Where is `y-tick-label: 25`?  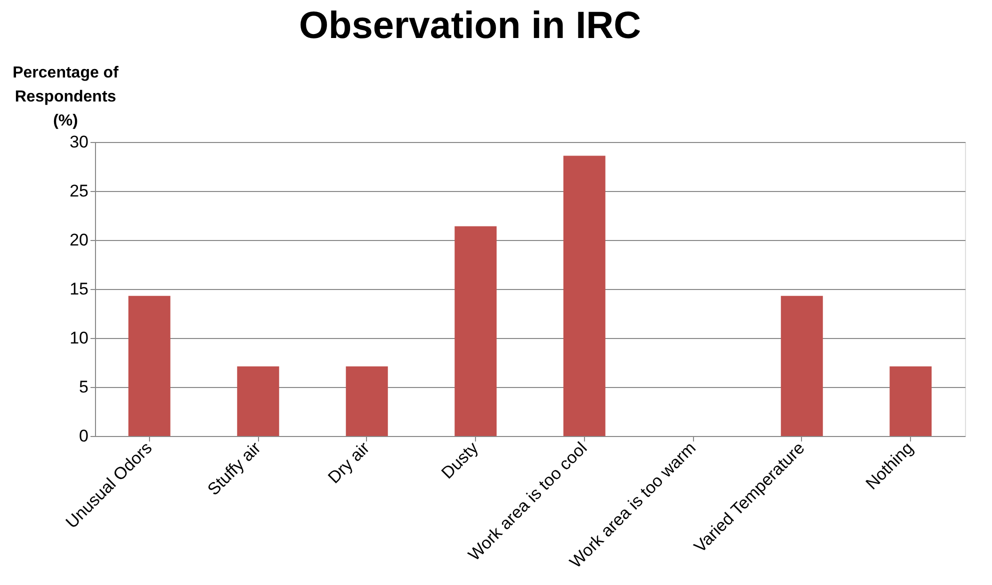
y-tick-label: 25 is located at coordinates (79, 191).